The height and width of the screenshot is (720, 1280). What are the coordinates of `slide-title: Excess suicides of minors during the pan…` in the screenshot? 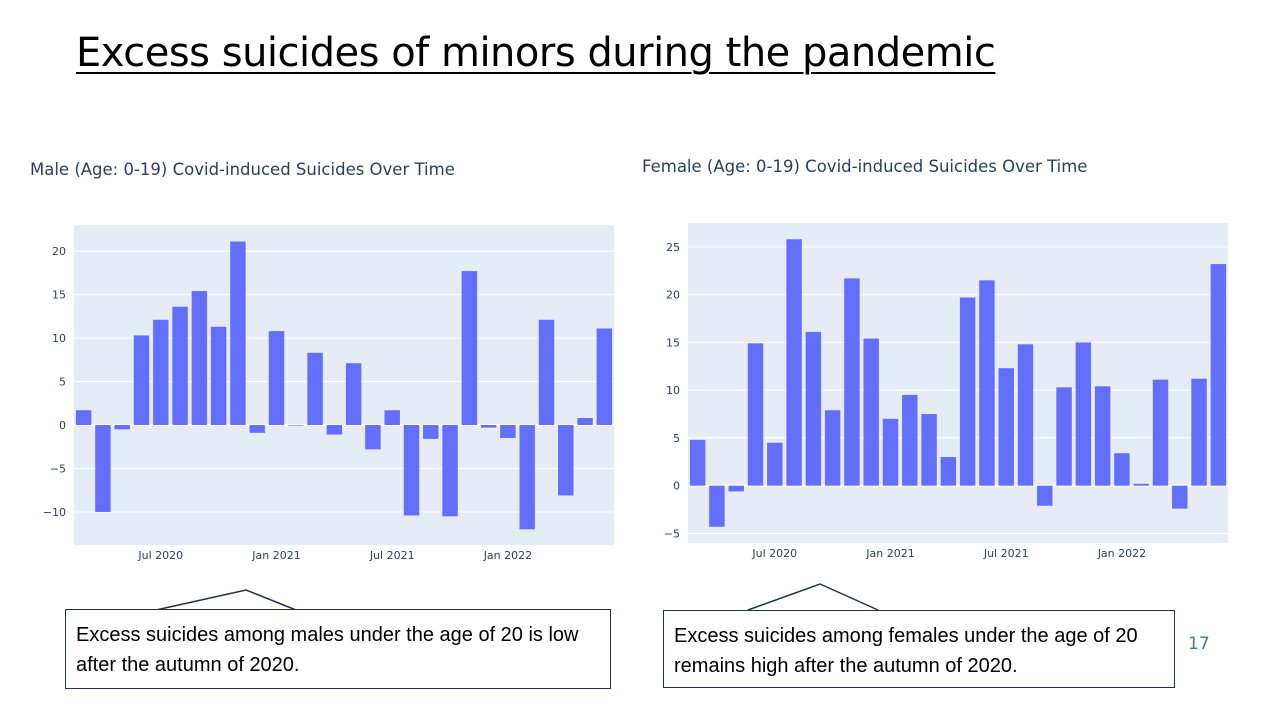 It's located at (536, 53).